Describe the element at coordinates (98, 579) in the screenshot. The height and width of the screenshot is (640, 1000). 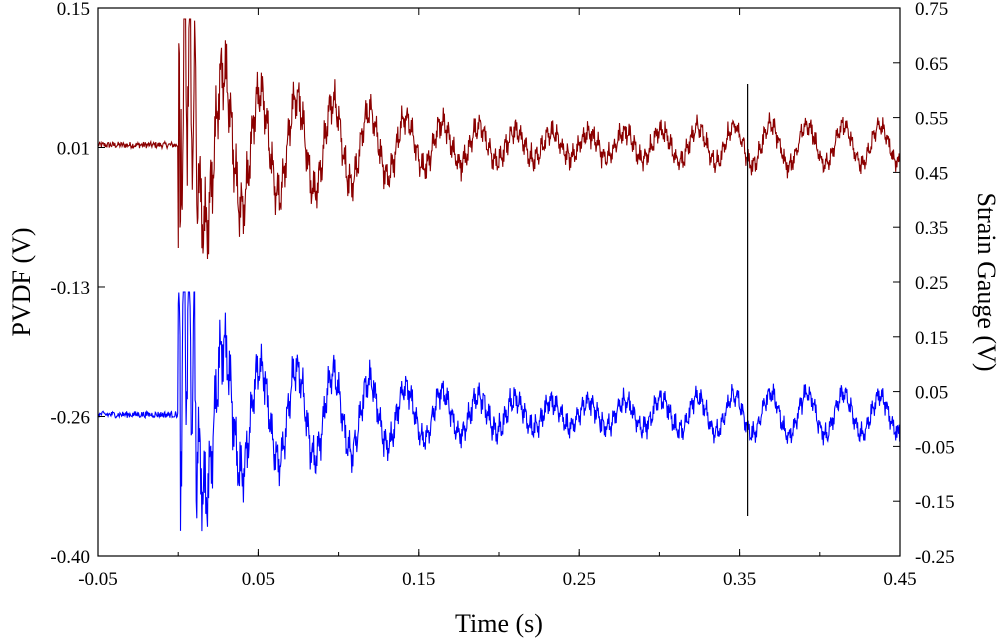
I see `x-tick-label: -0.05` at that location.